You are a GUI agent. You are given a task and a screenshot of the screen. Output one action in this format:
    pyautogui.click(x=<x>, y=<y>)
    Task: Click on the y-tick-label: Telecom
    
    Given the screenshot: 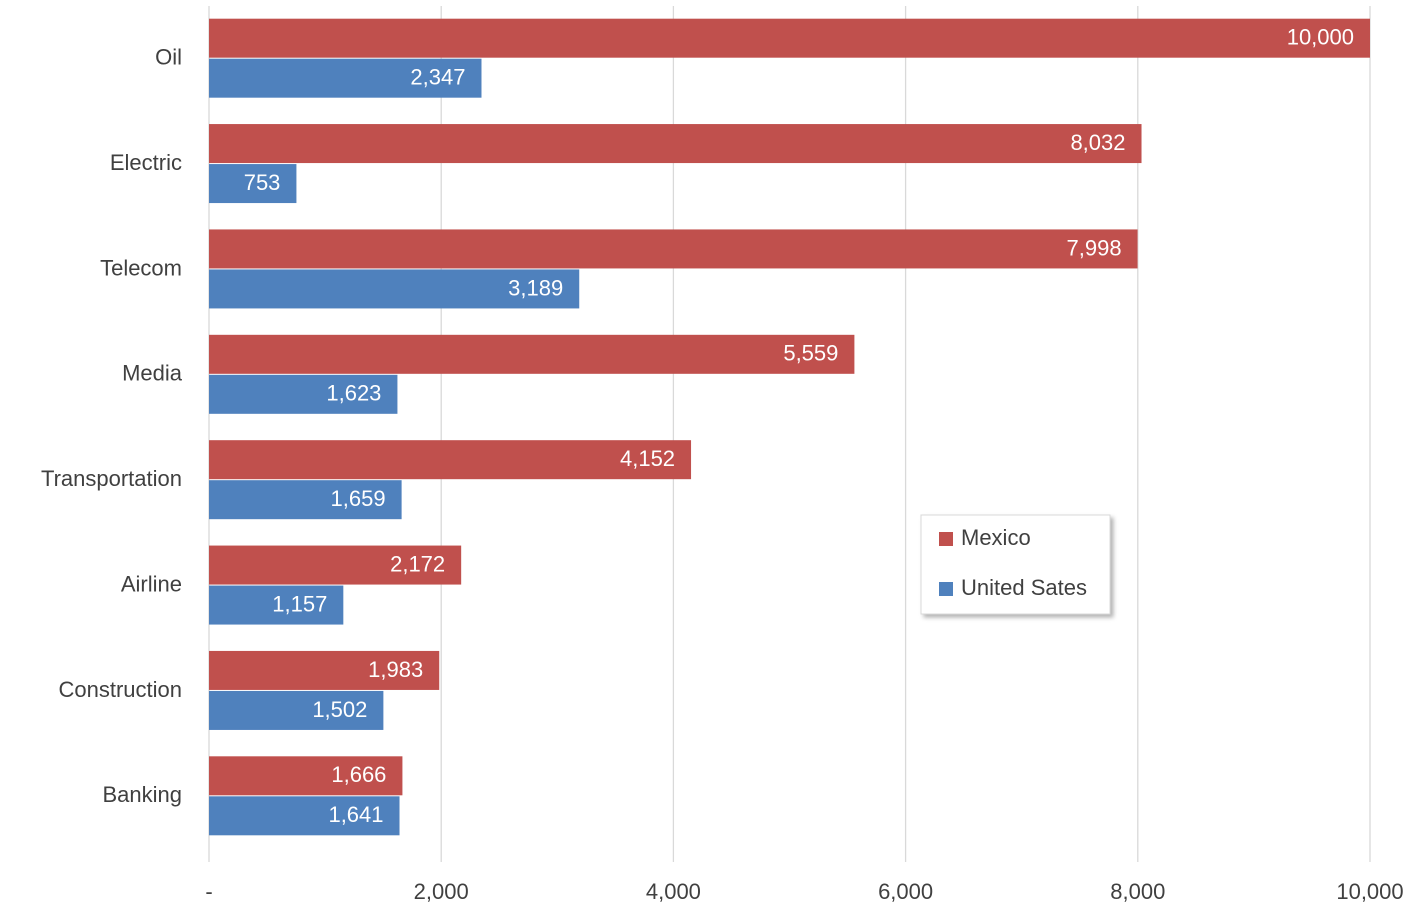 What is the action you would take?
    pyautogui.click(x=141, y=267)
    